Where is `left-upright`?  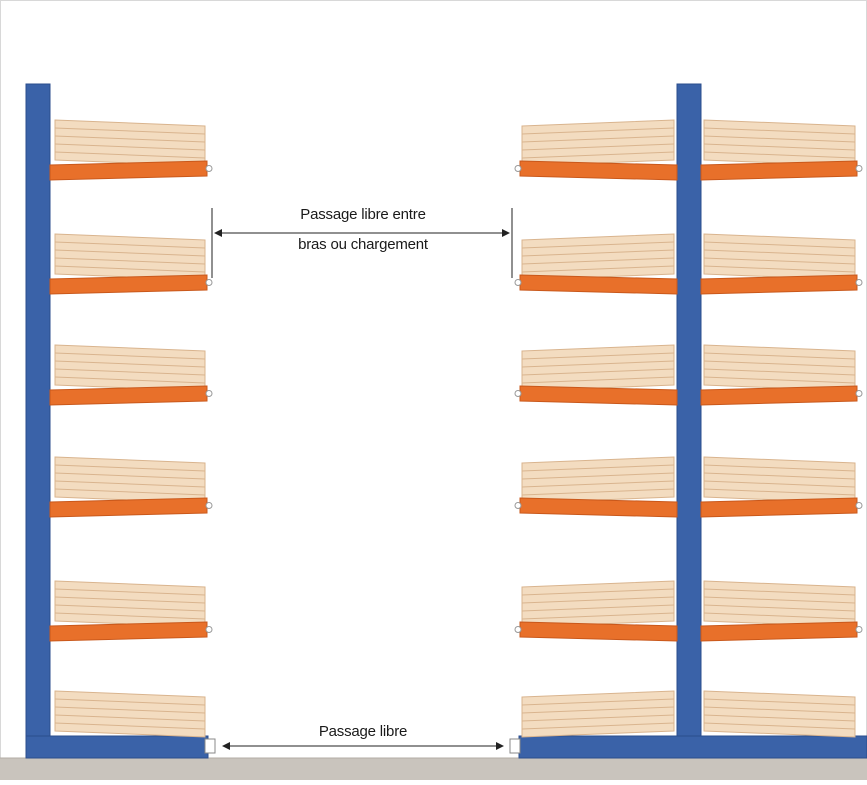 left-upright is located at coordinates (38, 414).